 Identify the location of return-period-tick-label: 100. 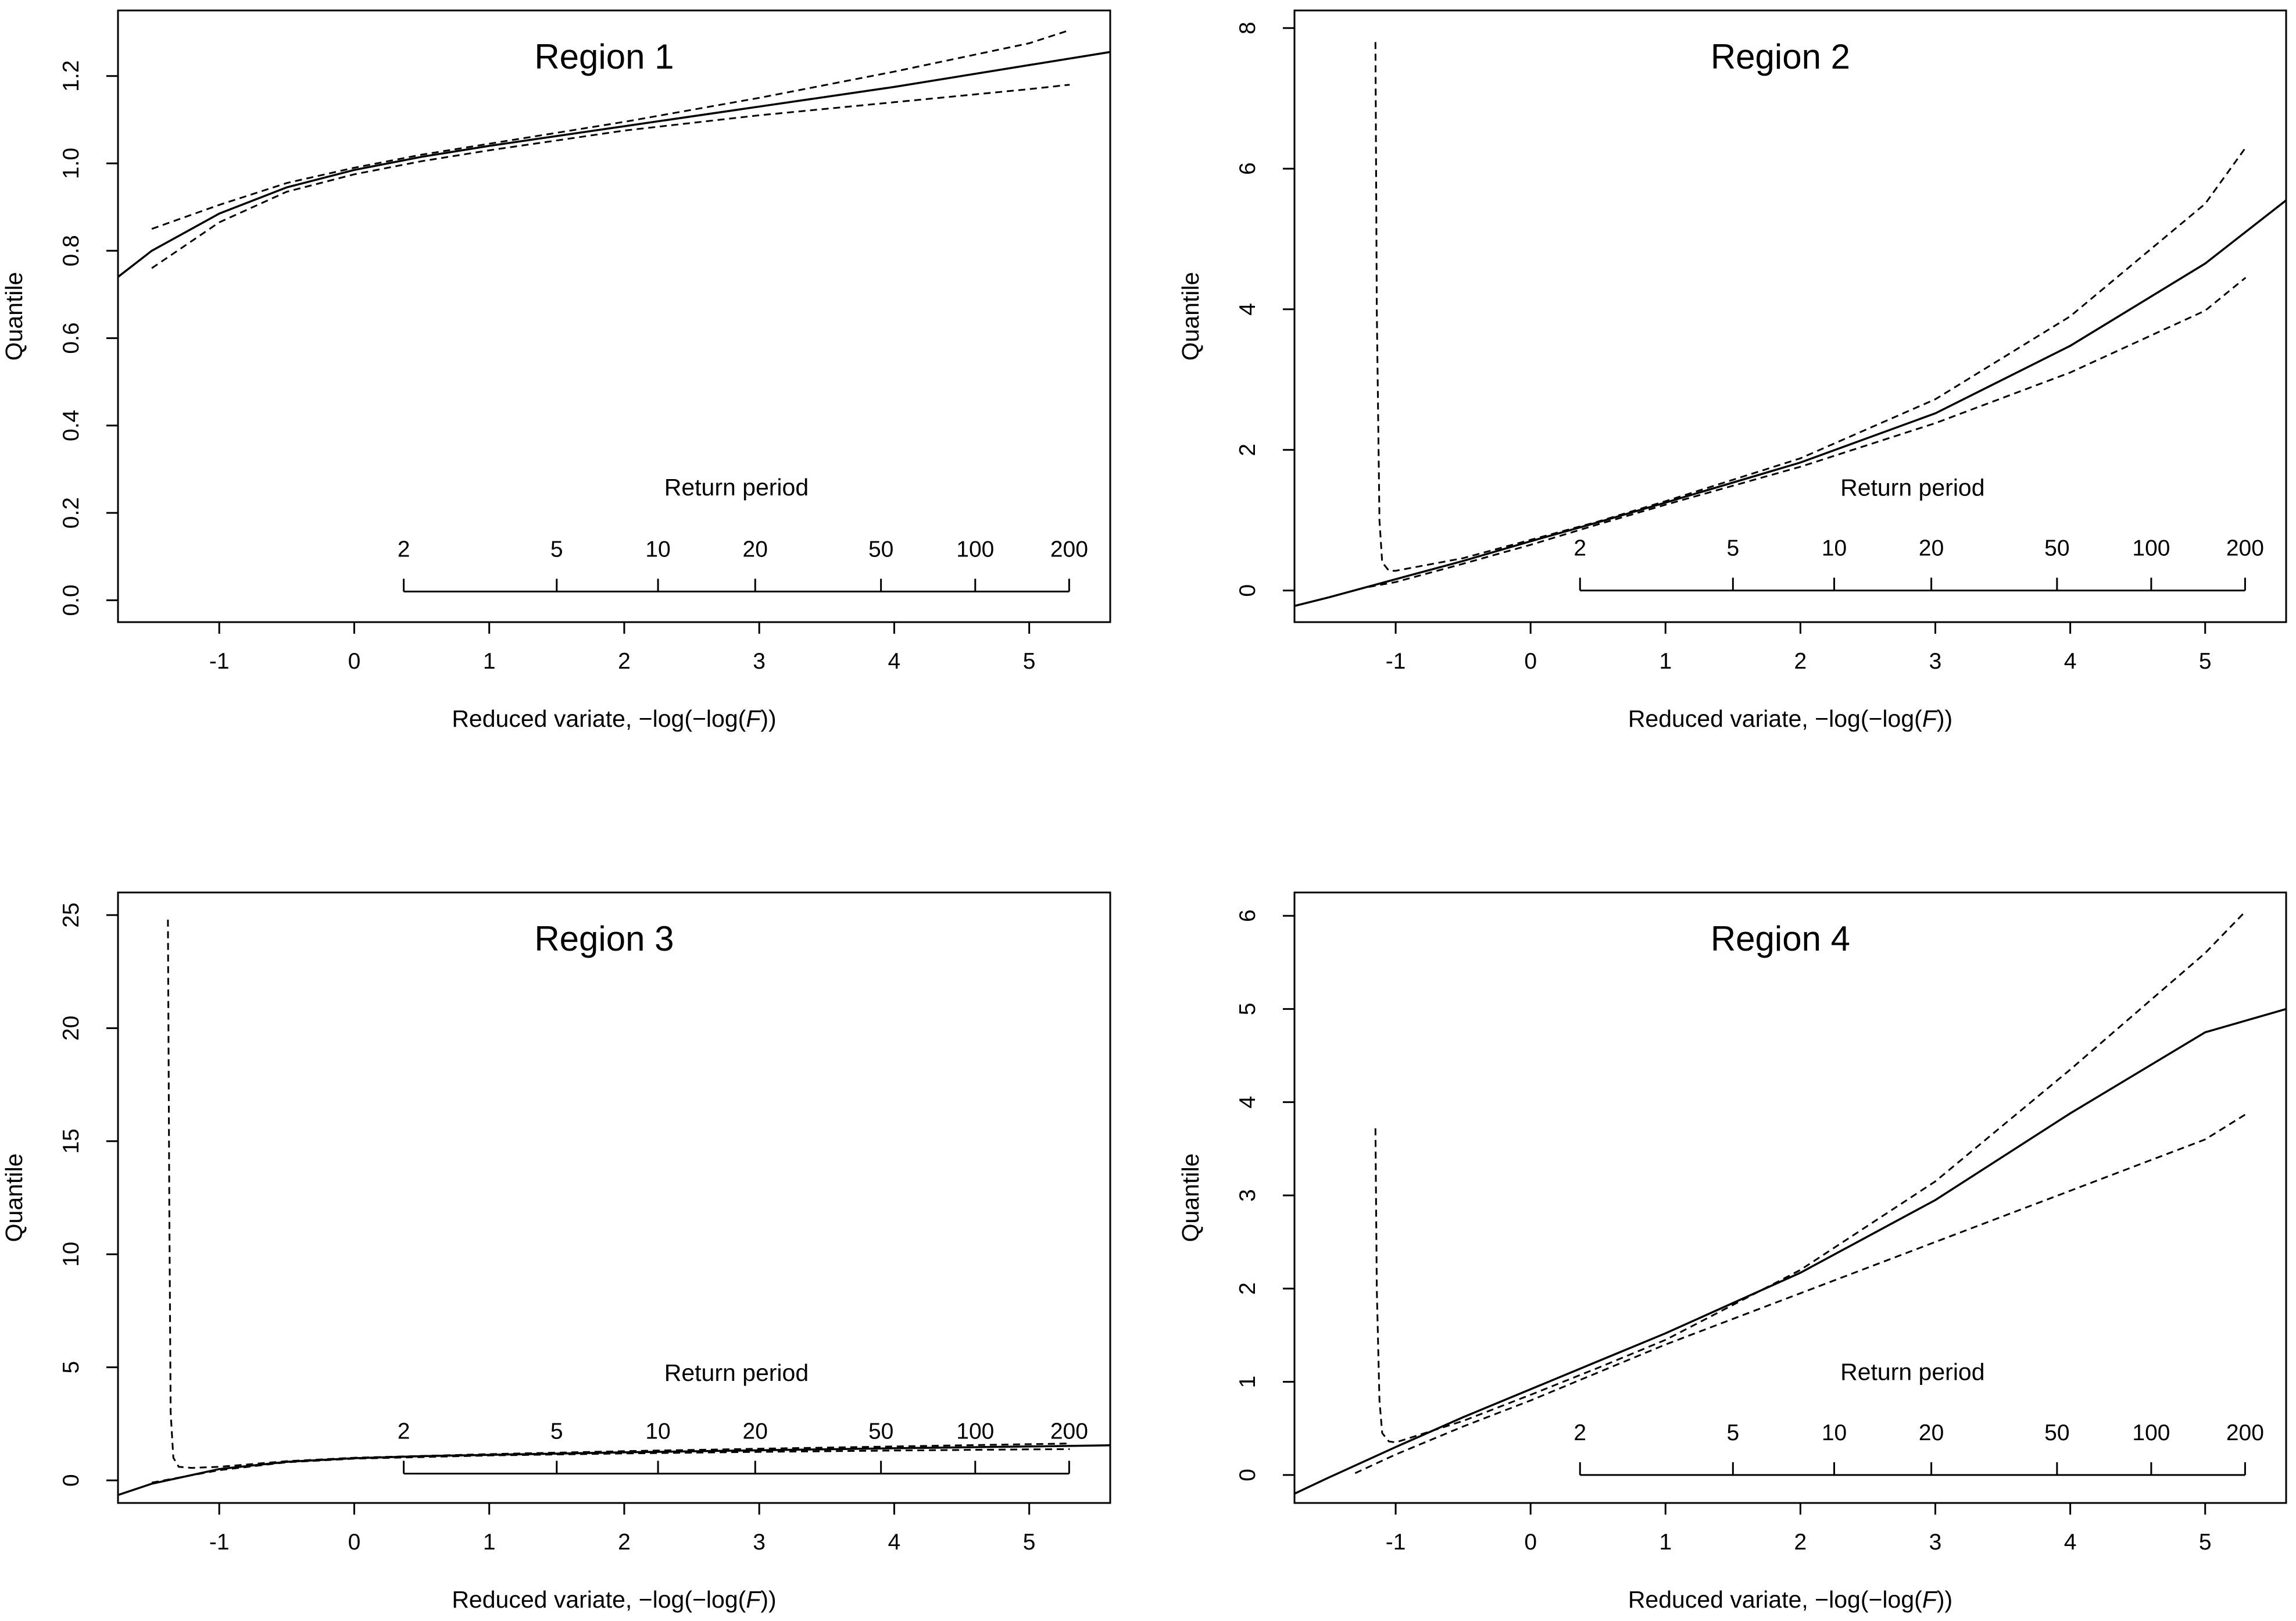
(2151, 548).